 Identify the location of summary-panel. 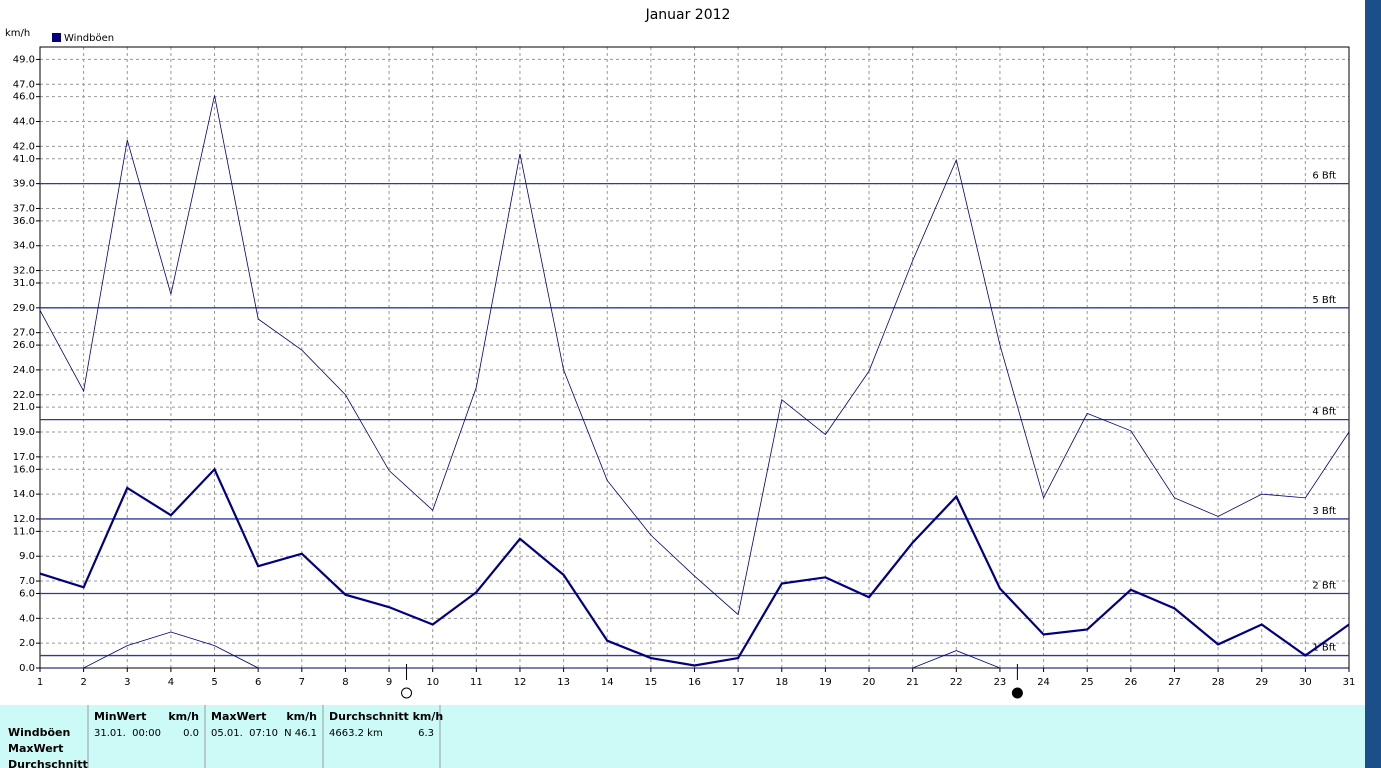
(682, 736).